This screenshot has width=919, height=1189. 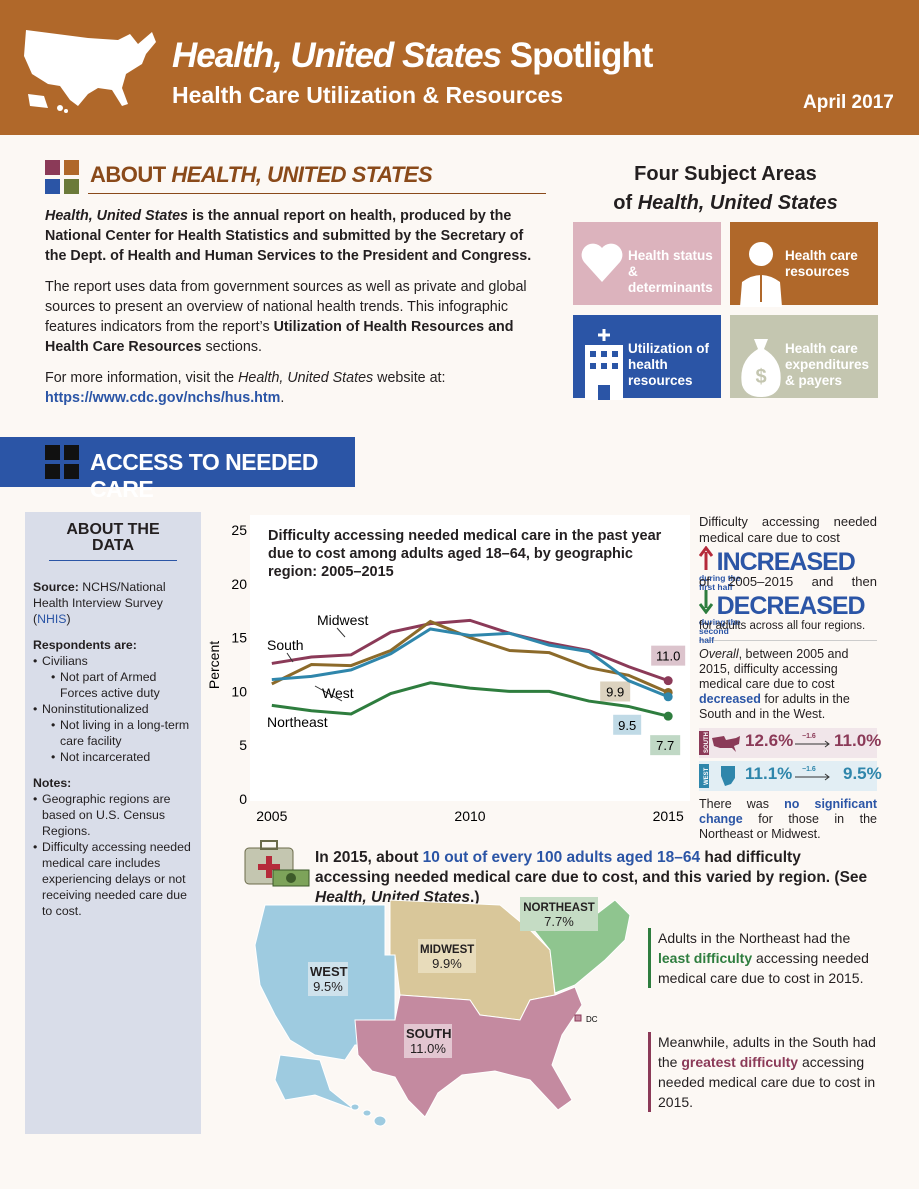 I want to click on increase-row: INCREASED during the first half, so click(x=787, y=568).